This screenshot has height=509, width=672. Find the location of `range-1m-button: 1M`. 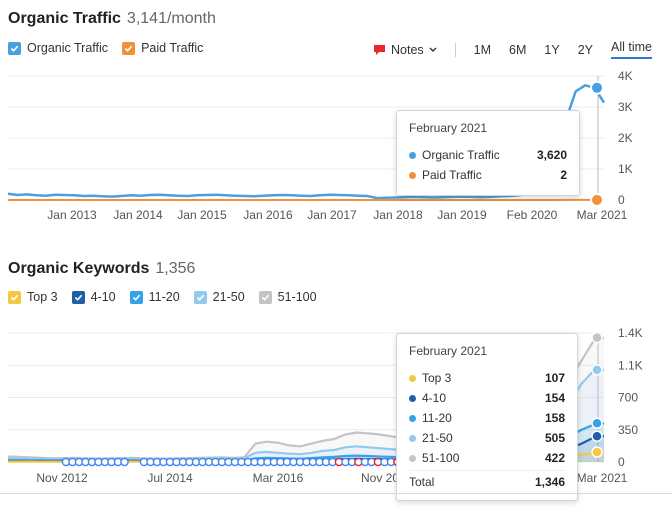

range-1m-button: 1M is located at coordinates (482, 49).